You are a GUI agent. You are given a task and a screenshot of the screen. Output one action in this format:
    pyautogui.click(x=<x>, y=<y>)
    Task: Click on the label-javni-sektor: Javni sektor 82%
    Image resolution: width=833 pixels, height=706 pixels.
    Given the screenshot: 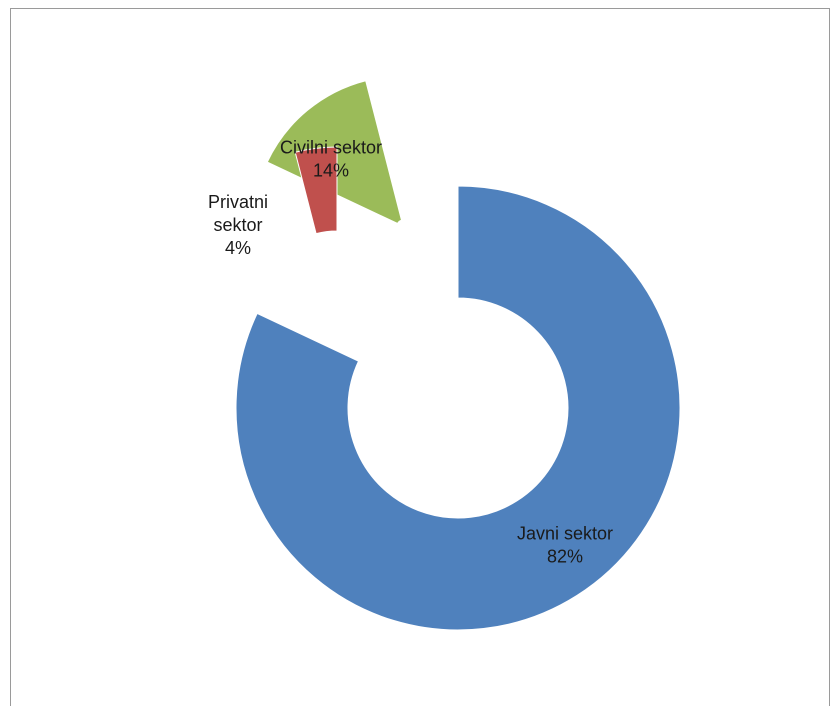 What is the action you would take?
    pyautogui.click(x=565, y=544)
    